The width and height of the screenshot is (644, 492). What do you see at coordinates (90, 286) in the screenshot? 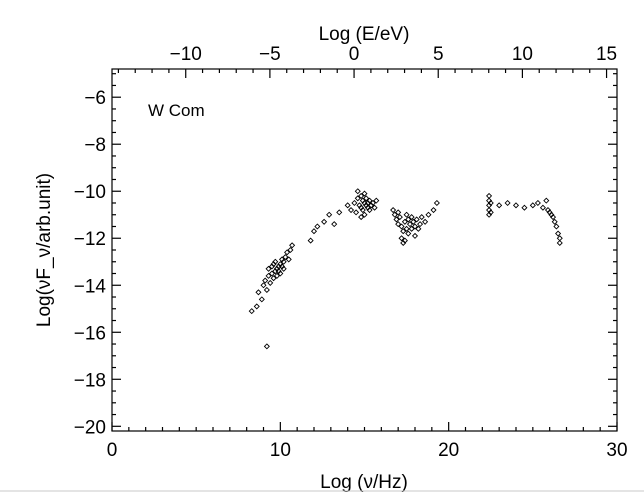
I see `y-tick-label: −14` at bounding box center [90, 286].